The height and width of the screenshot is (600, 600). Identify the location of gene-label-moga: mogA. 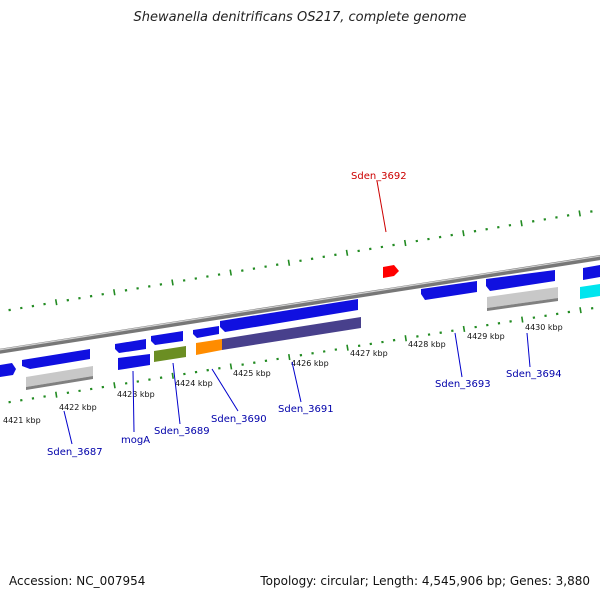
(135, 440).